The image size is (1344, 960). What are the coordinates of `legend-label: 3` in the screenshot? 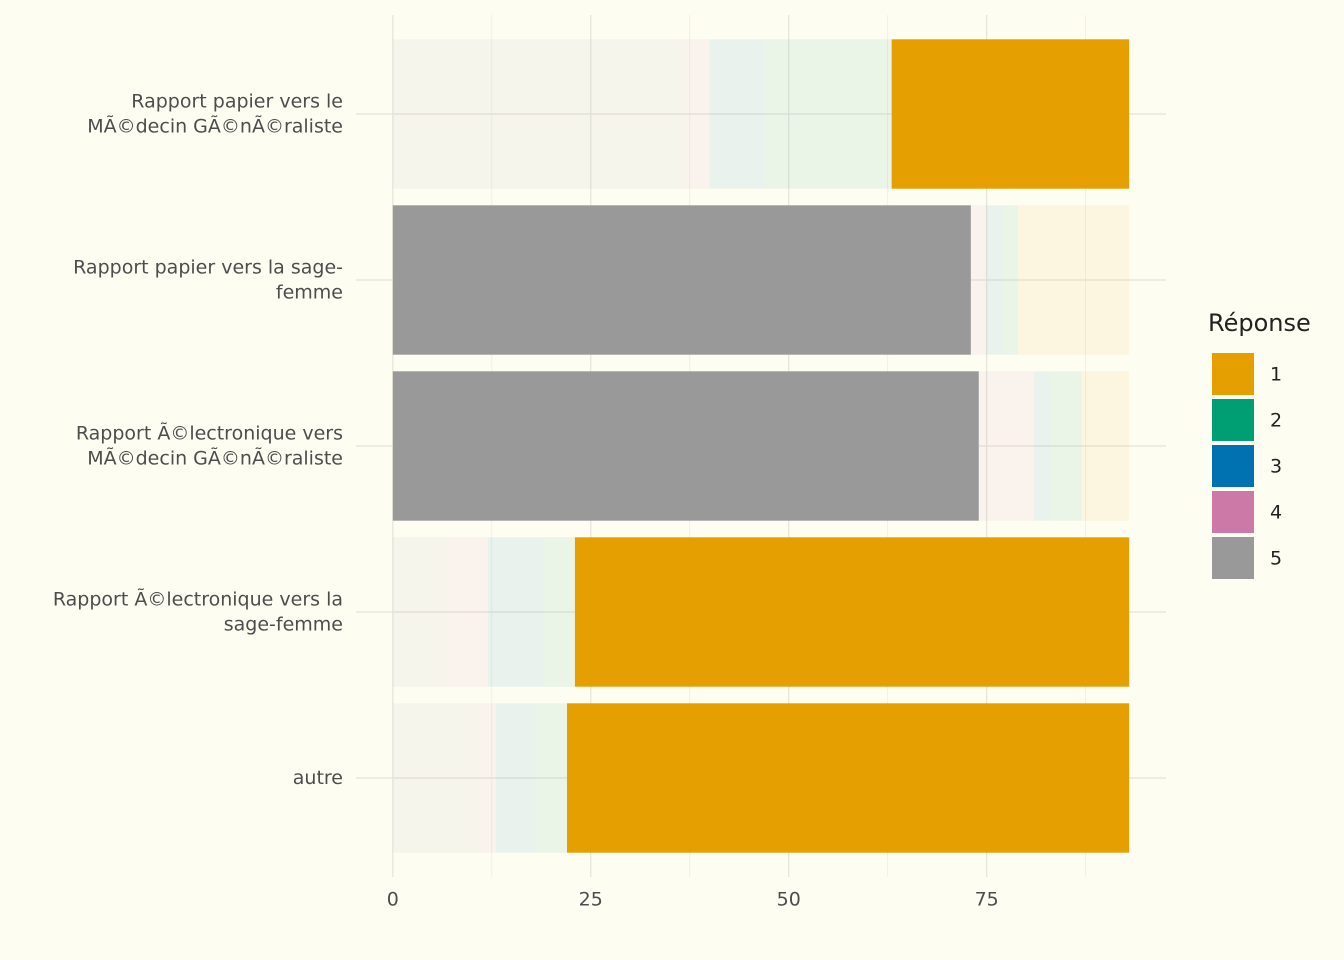 It's located at (1276, 467).